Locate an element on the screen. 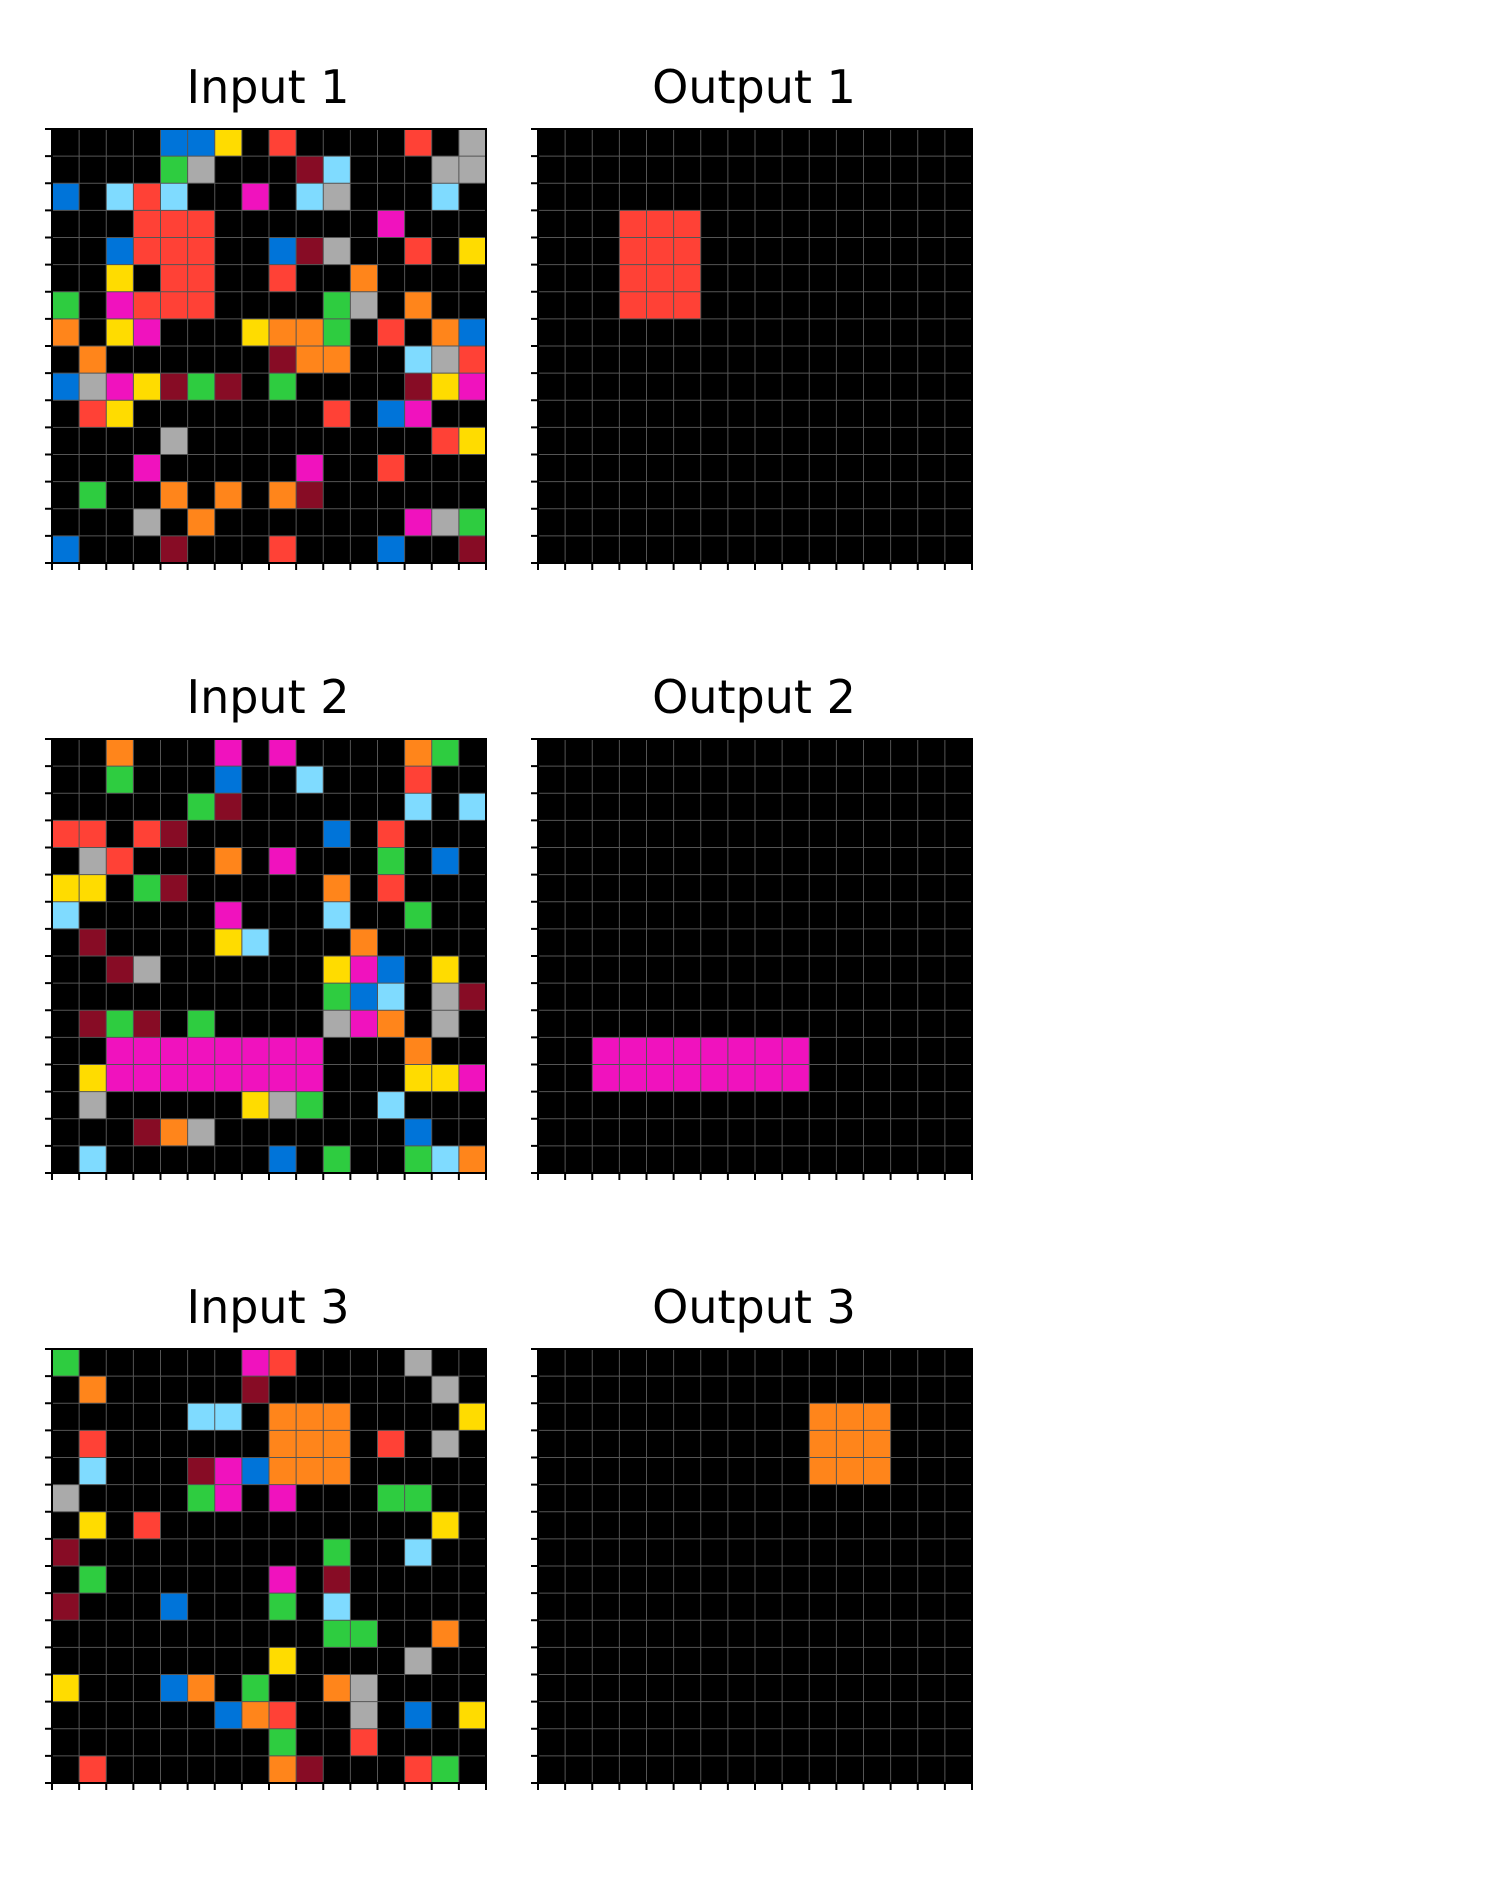 Image resolution: width=1500 pixels, height=1890 pixels. input-1-grid-frame is located at coordinates (269, 346).